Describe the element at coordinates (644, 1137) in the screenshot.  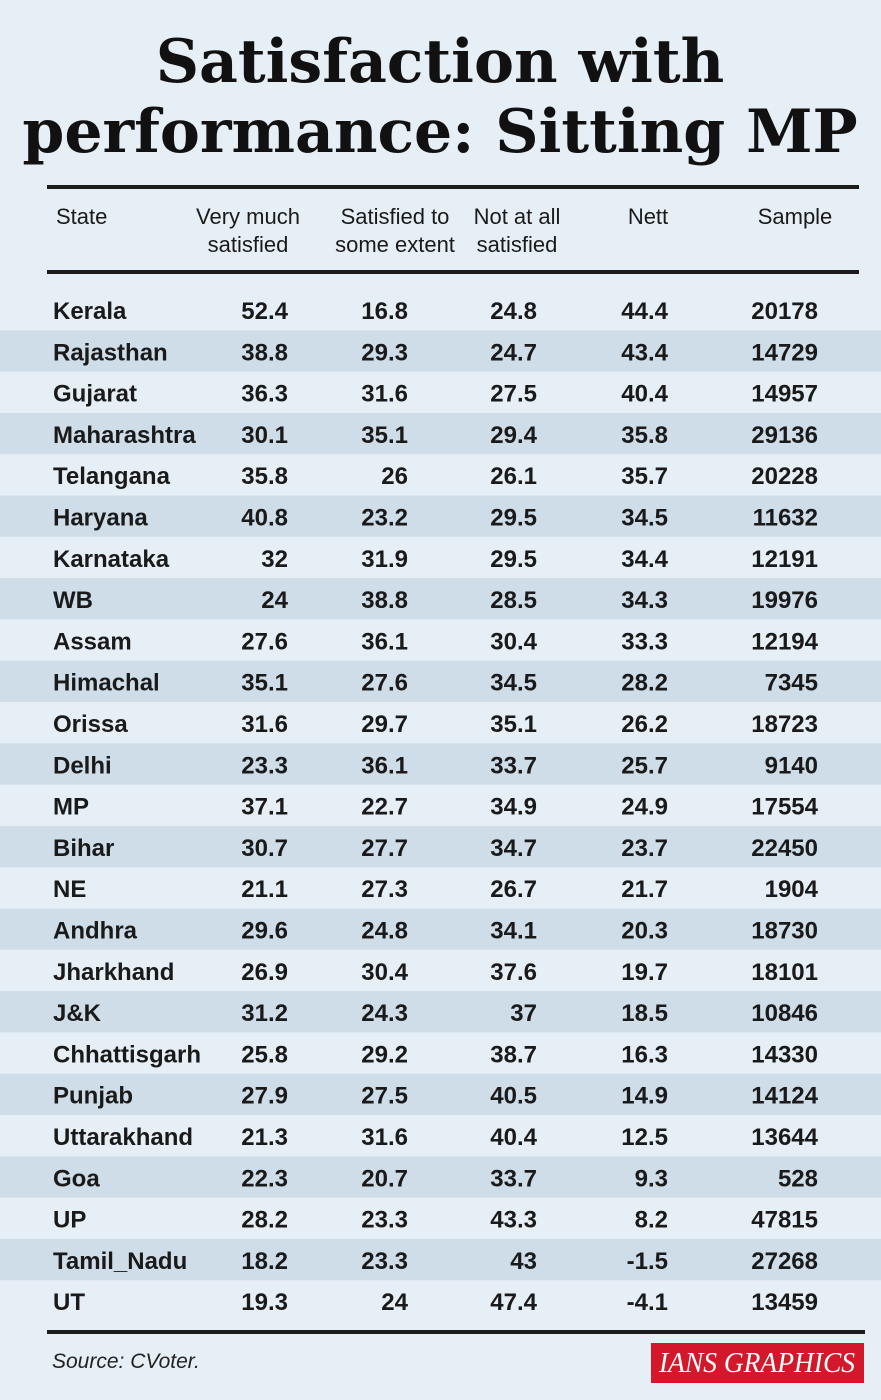
I see `table-cell: 12.5` at that location.